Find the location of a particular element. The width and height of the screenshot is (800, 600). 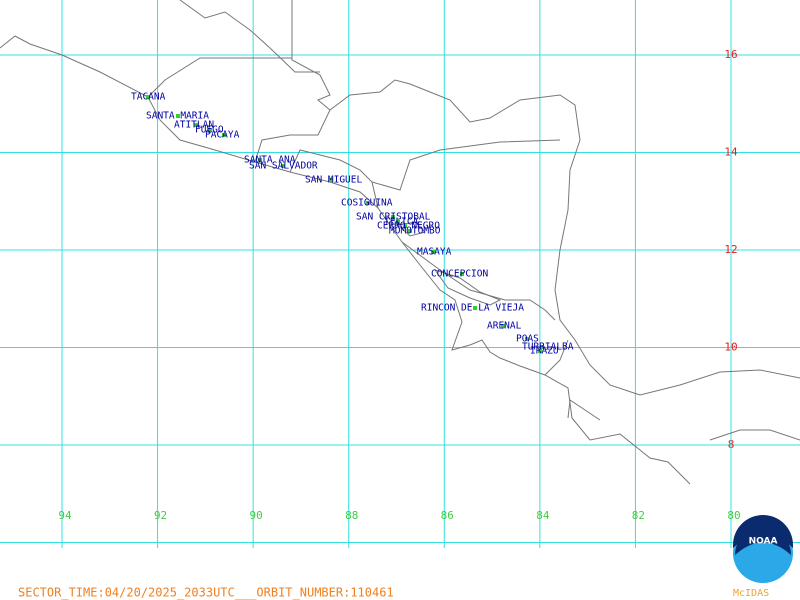

volcano-label: SAN SALVADOR is located at coordinates (283, 166).